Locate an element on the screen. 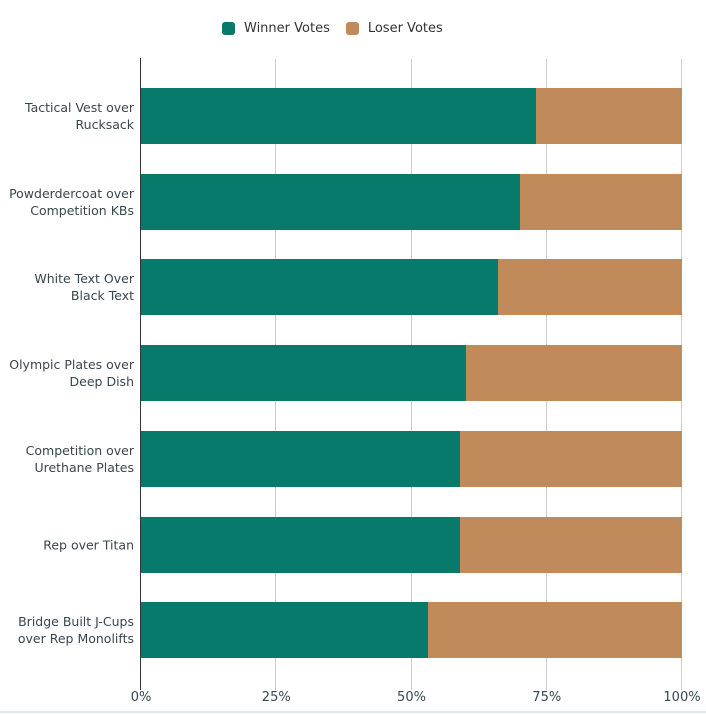 Image resolution: width=706 pixels, height=714 pixels. legend: Winner Votes Loser Votes is located at coordinates (340, 28).